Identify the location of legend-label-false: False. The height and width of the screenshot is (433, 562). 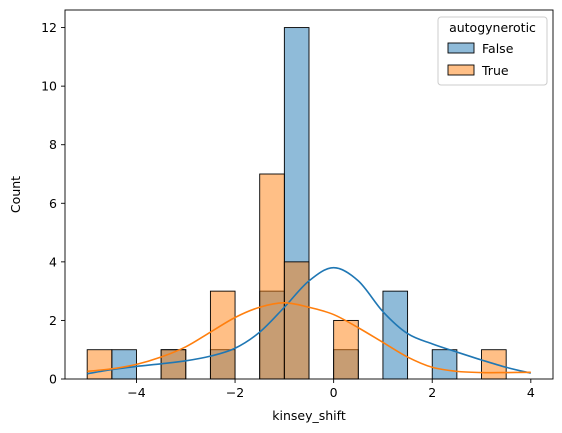
(498, 48).